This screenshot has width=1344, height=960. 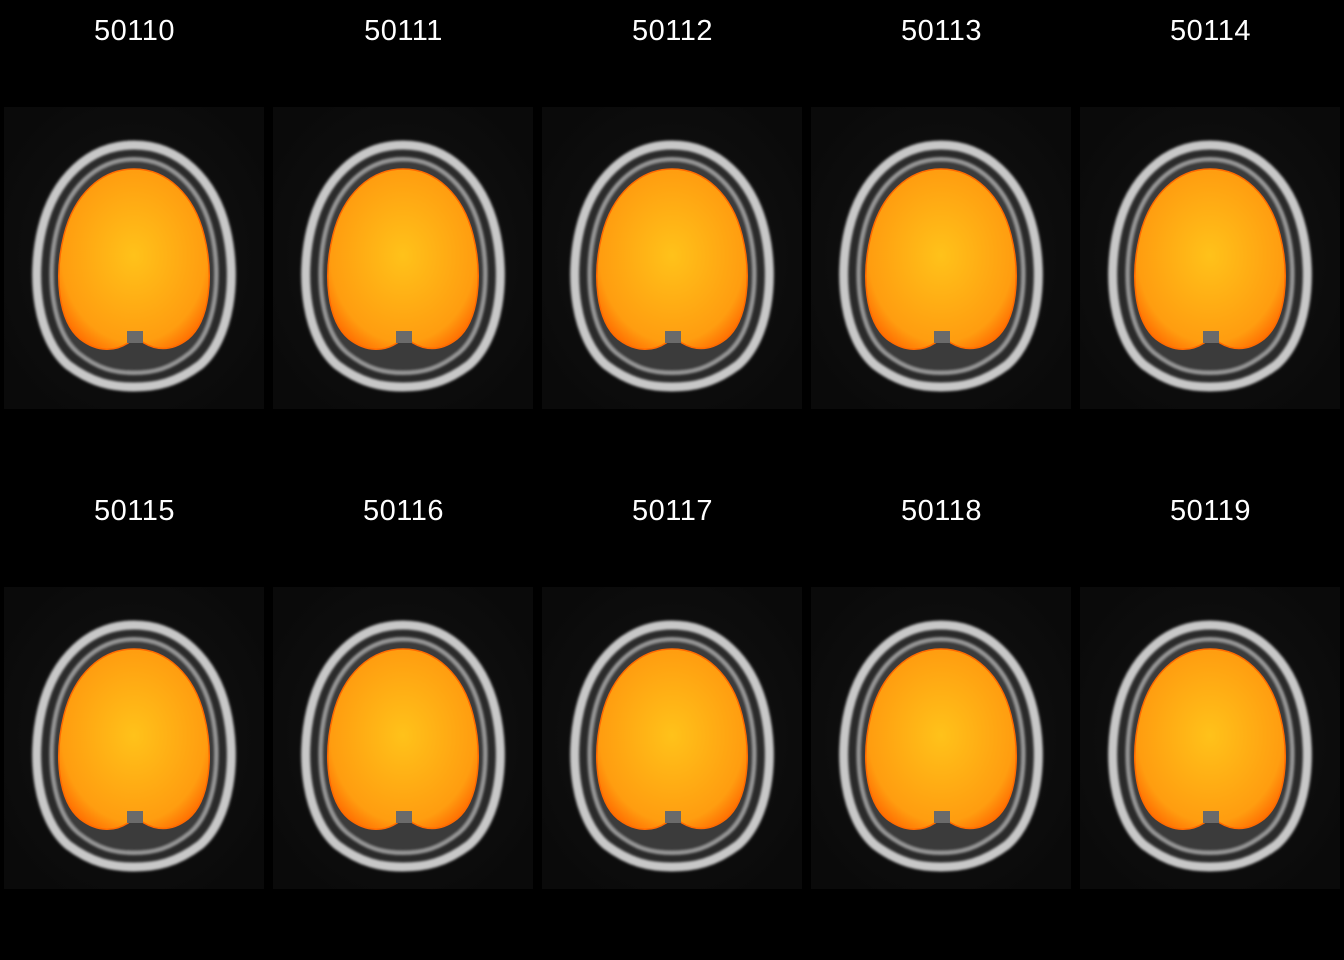 What do you see at coordinates (403, 511) in the screenshot?
I see `subject-label: 50116` at bounding box center [403, 511].